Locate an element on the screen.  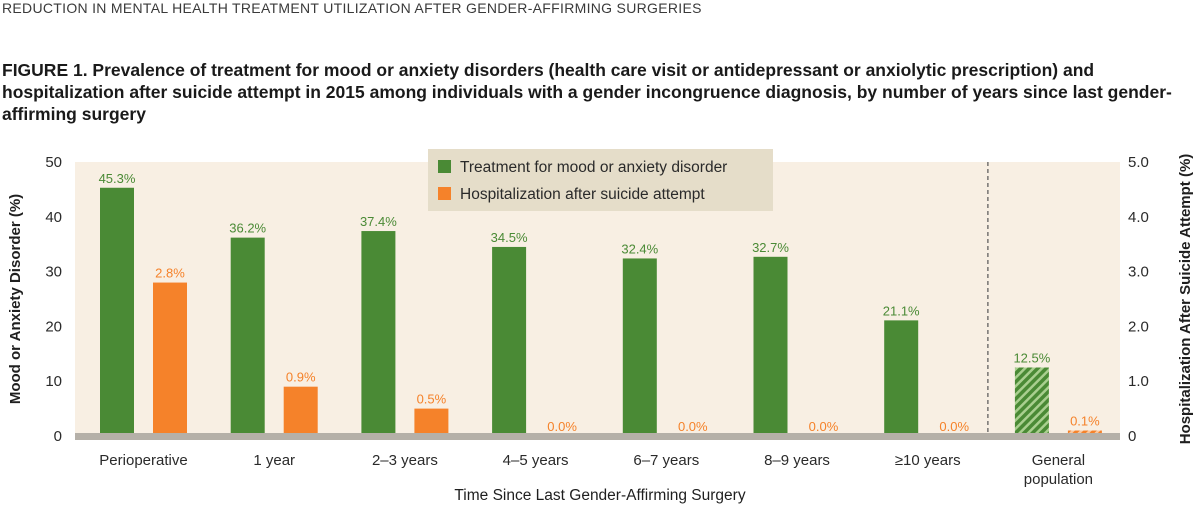
data-label-treatment: 36.2% is located at coordinates (247, 228).